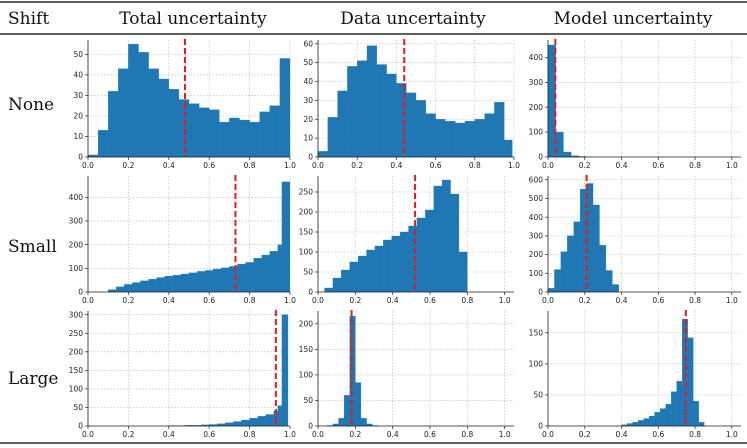  What do you see at coordinates (306, 192) in the screenshot?
I see `y-tick-label: 250` at bounding box center [306, 192].